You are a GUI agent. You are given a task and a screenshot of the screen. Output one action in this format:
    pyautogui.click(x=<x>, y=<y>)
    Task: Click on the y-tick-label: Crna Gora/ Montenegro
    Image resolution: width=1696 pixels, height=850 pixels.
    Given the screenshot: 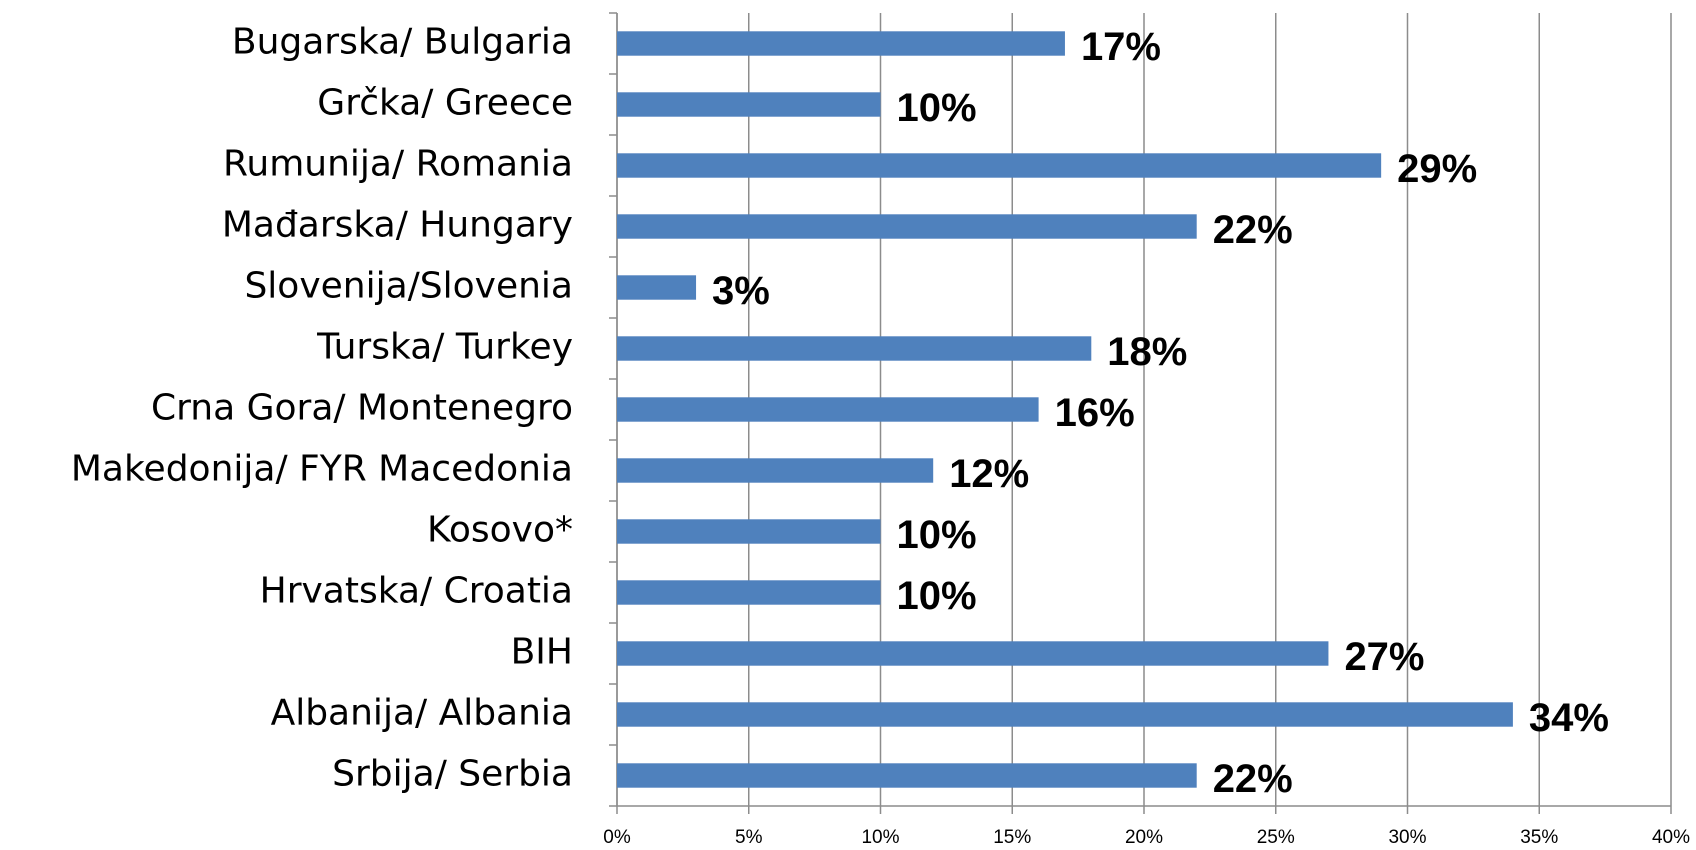 What is the action you would take?
    pyautogui.click(x=362, y=408)
    